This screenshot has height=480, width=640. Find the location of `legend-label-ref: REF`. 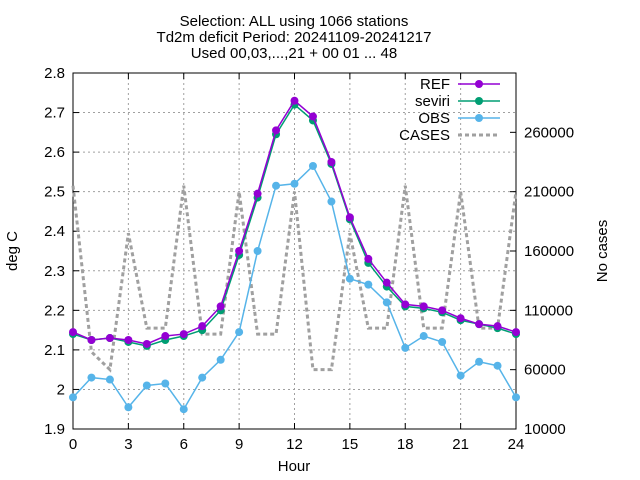

legend-label-ref: REF is located at coordinates (435, 84).